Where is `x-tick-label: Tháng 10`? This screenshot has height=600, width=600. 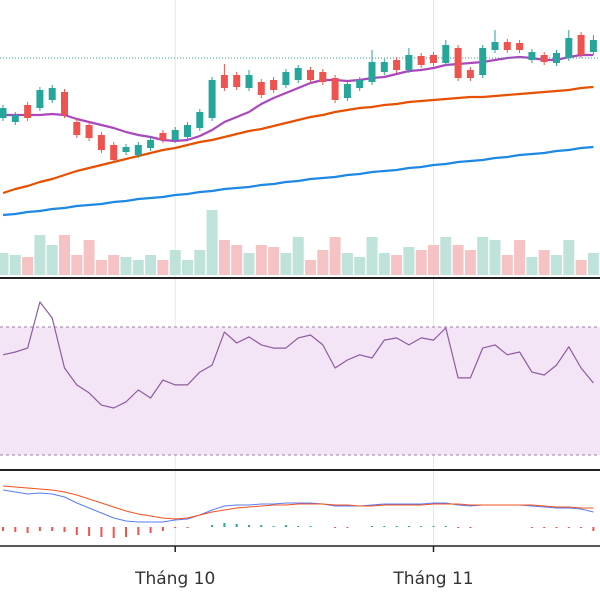 x-tick-label: Tháng 10 is located at coordinates (174, 579).